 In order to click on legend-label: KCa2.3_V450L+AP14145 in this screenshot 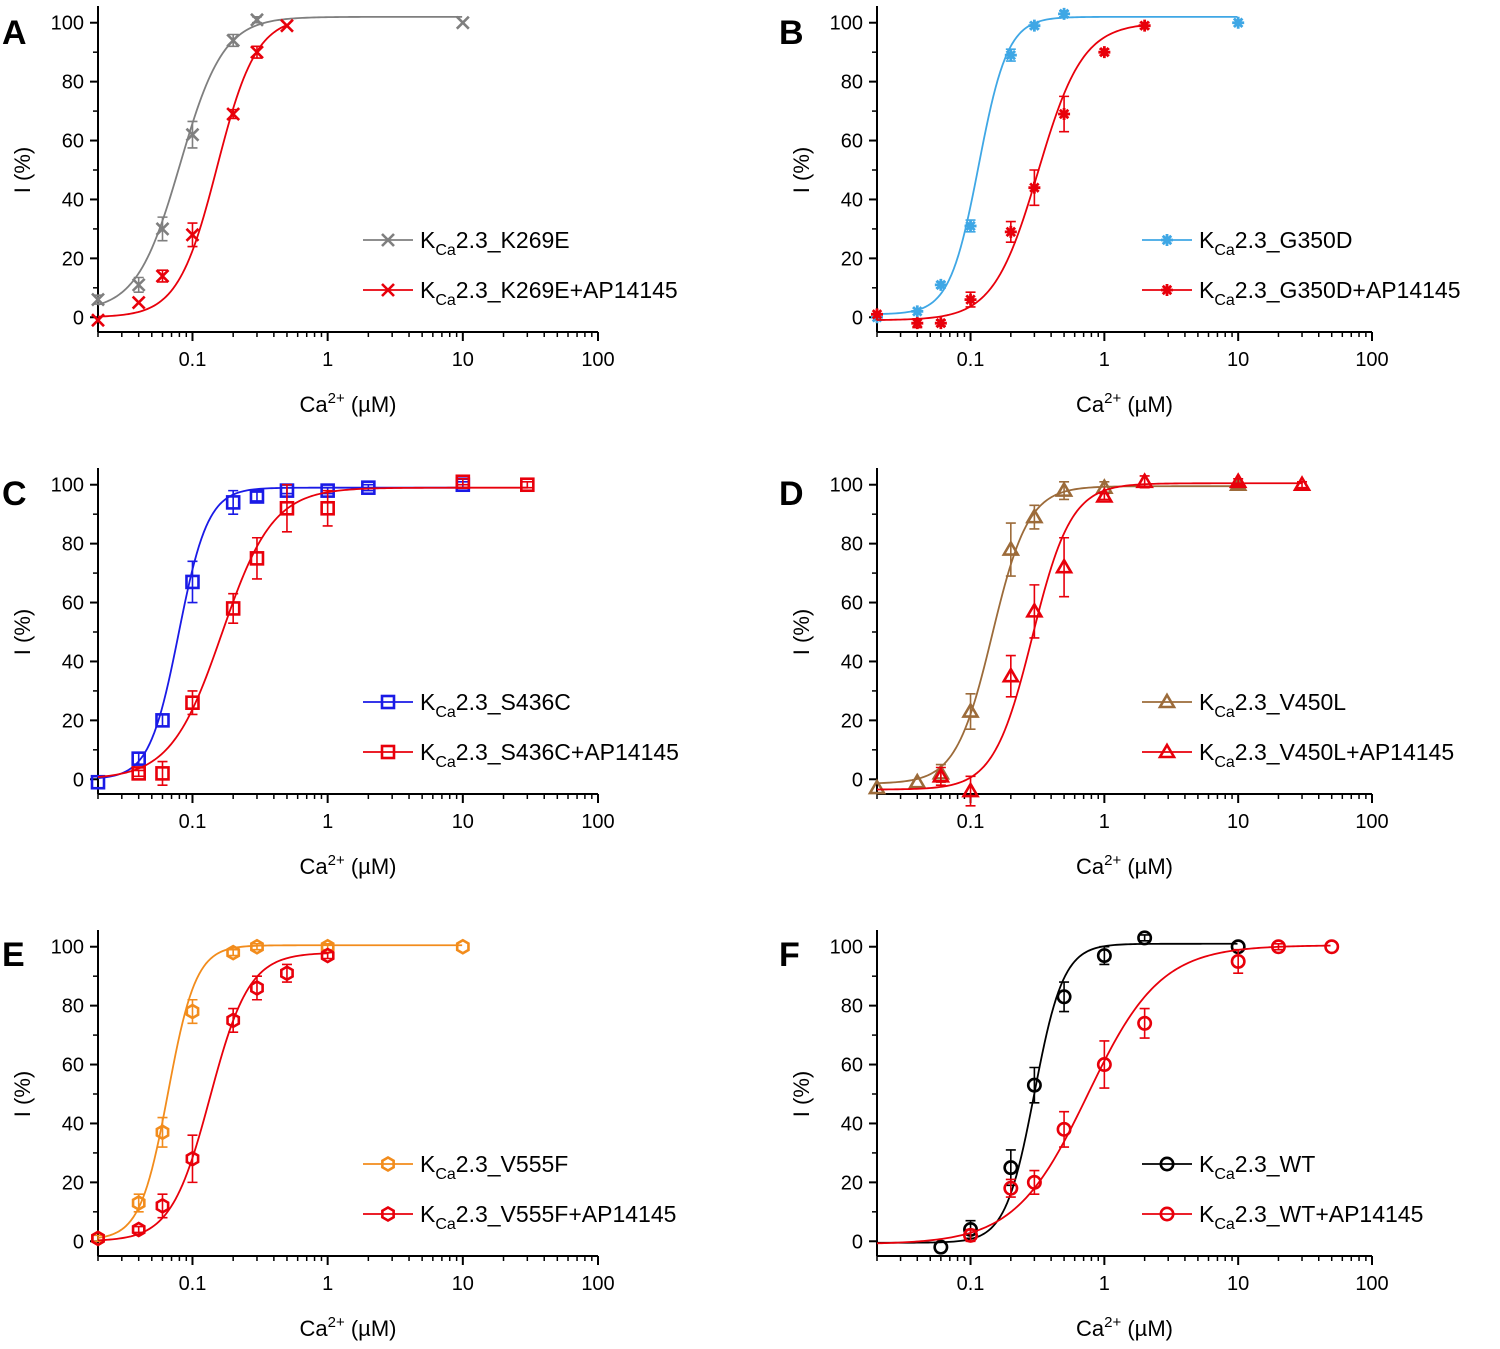, I will do `click(1326, 755)`.